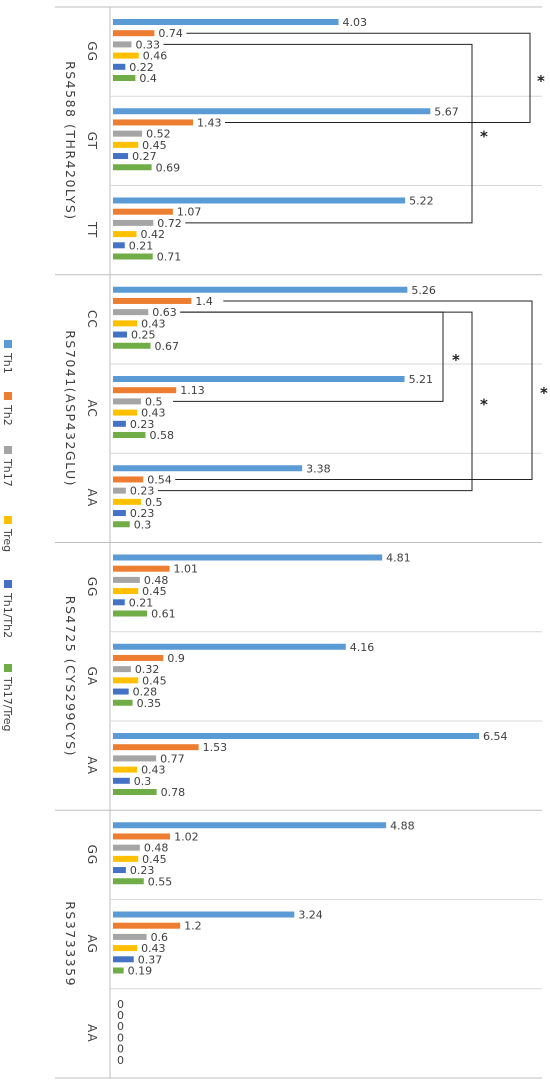 Image resolution: width=550 pixels, height=1087 pixels. Describe the element at coordinates (421, 379) in the screenshot. I see `data-label: 5.21` at that location.